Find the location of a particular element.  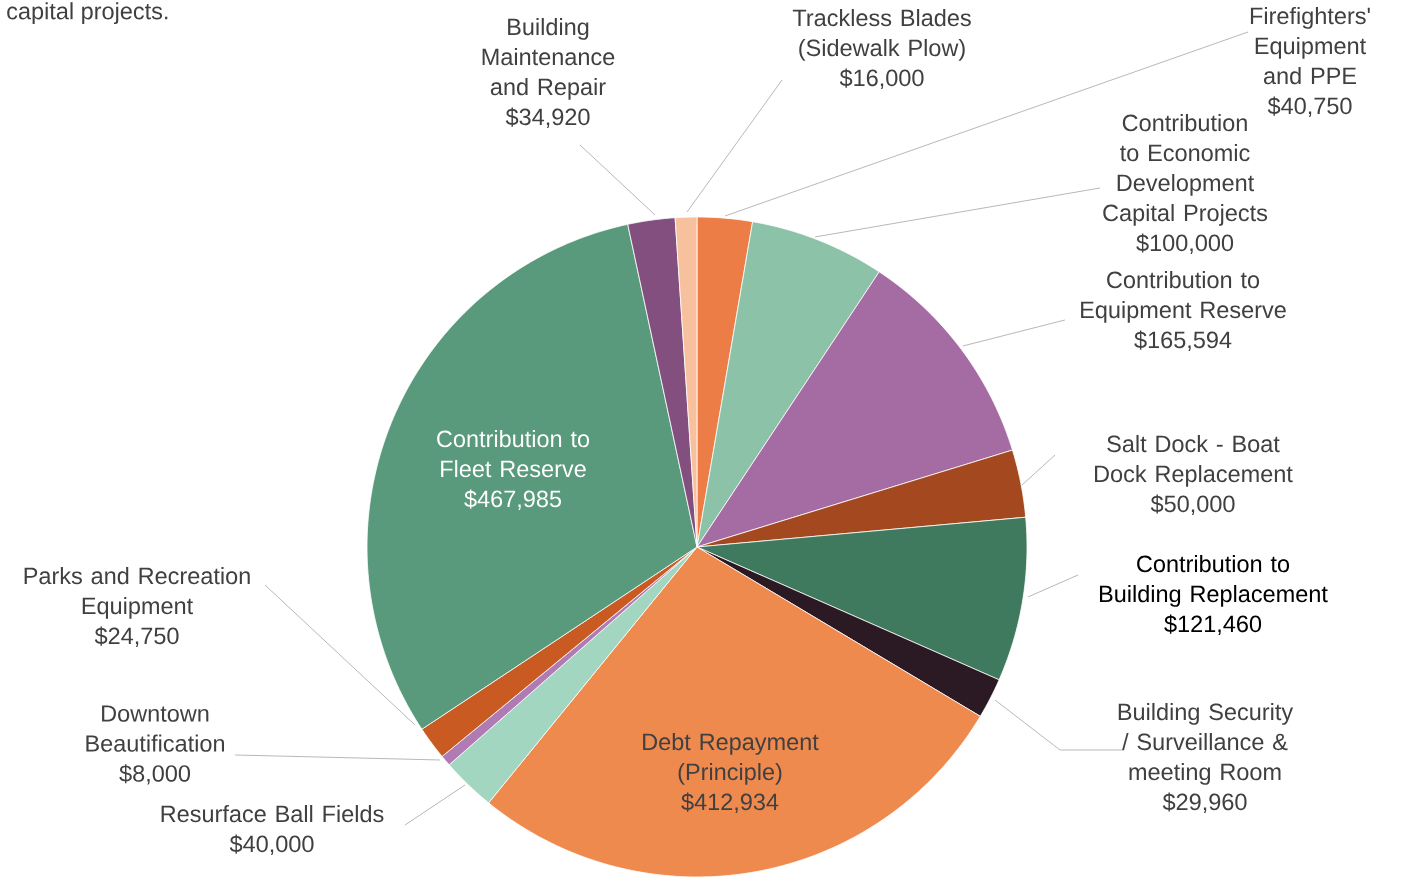

slice-label: Contribution to Fleet Reserve is located at coordinates (513, 453).